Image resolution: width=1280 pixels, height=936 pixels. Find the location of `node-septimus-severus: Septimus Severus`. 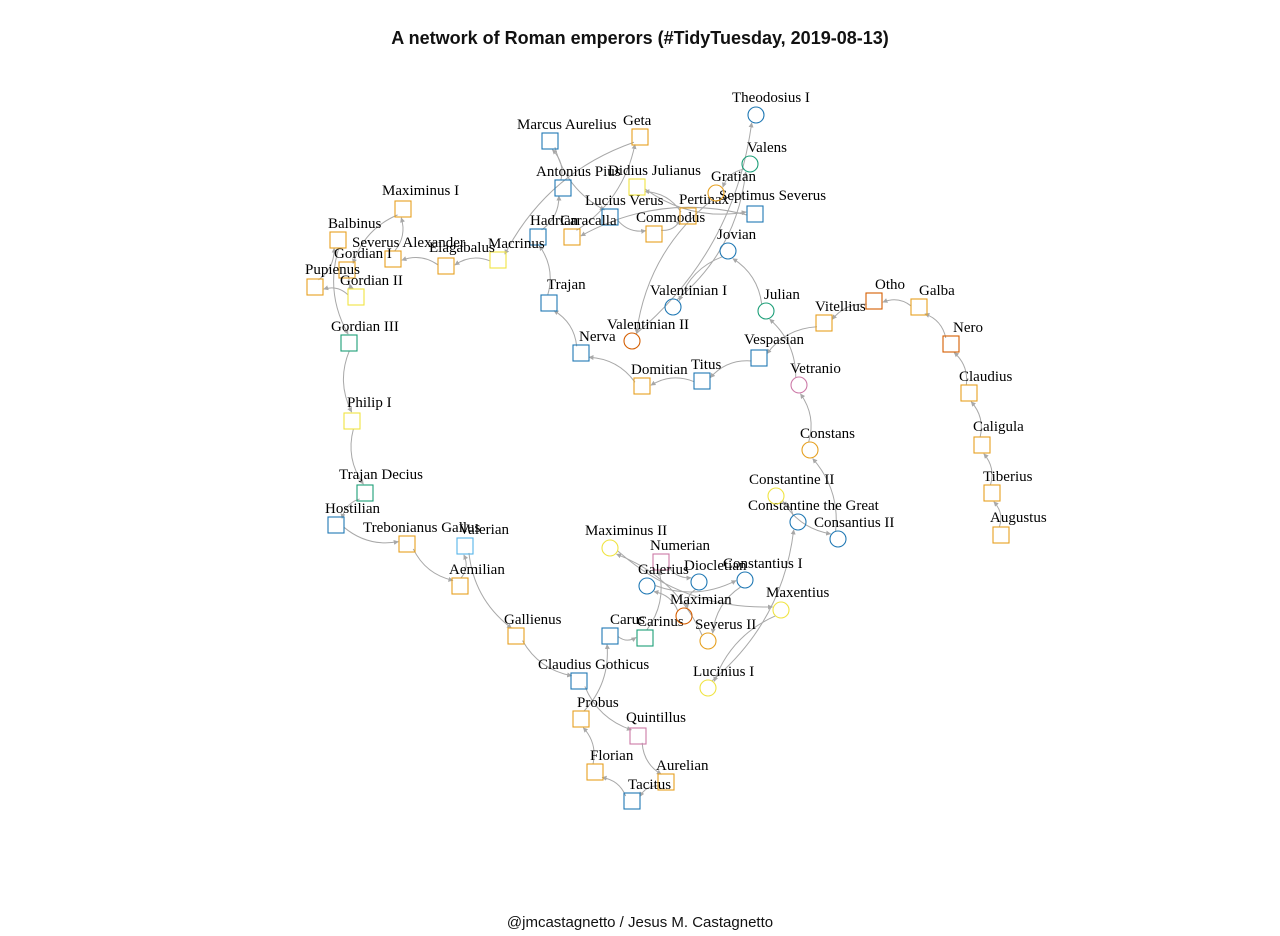

node-septimus-severus: Septimus Severus is located at coordinates (772, 205).